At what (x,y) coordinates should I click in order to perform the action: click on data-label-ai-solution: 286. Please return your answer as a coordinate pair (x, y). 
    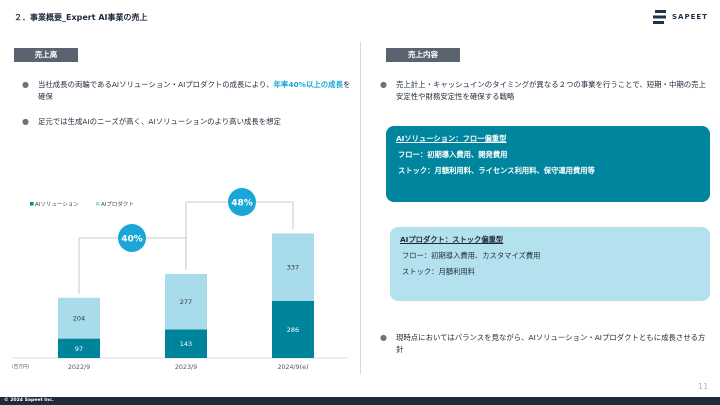
    Looking at the image, I should click on (293, 330).